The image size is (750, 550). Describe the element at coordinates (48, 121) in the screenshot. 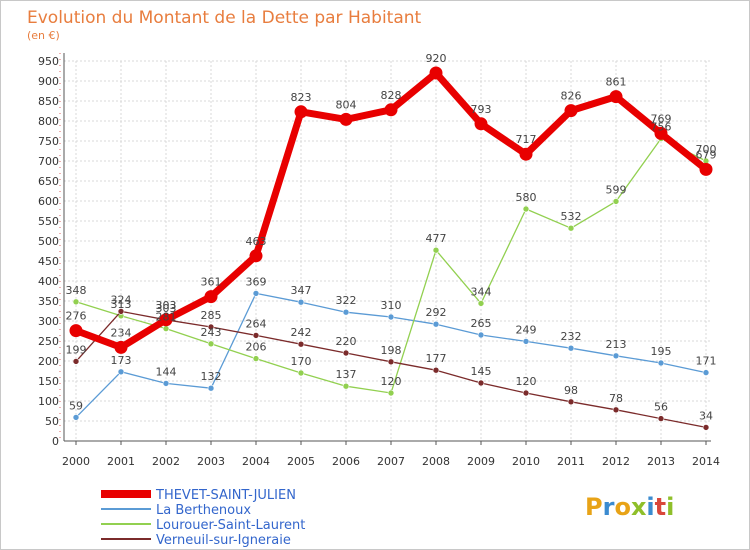

I see `y-tick-label: 800` at that location.